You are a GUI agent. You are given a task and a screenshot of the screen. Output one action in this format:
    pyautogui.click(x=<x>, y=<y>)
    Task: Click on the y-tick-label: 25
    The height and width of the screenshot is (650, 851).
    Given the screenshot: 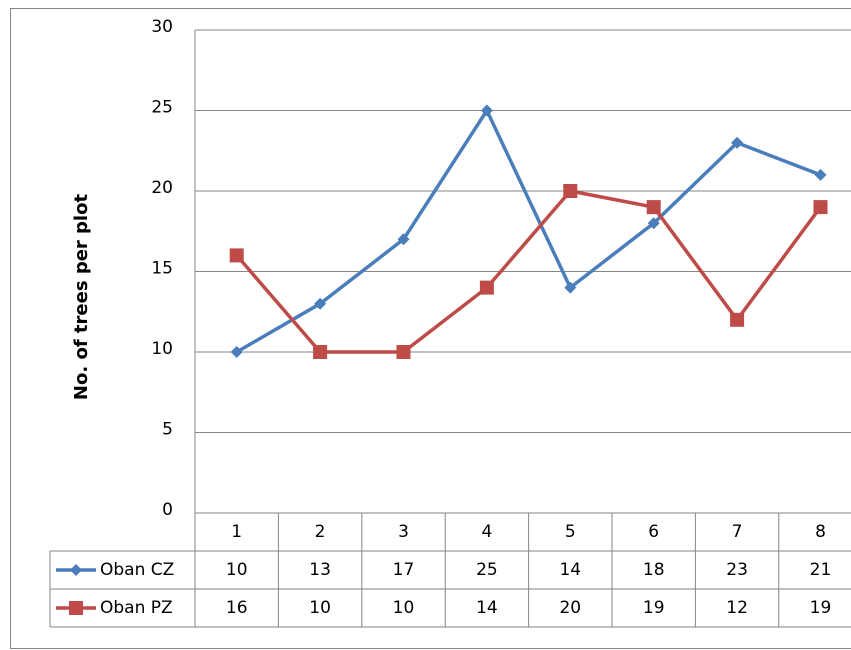 What is the action you would take?
    pyautogui.click(x=162, y=108)
    